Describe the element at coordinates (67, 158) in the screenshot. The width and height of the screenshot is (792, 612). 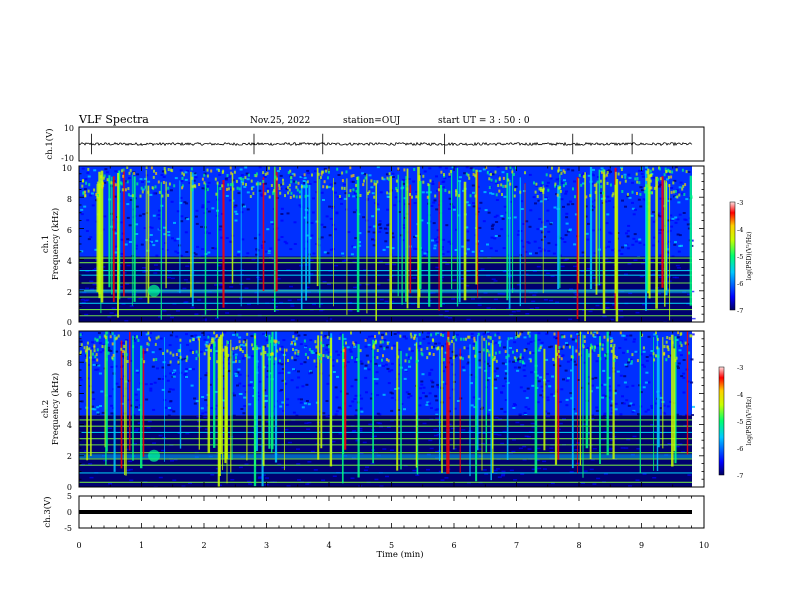
I see `ch1-ytick-bottom: -10` at that location.